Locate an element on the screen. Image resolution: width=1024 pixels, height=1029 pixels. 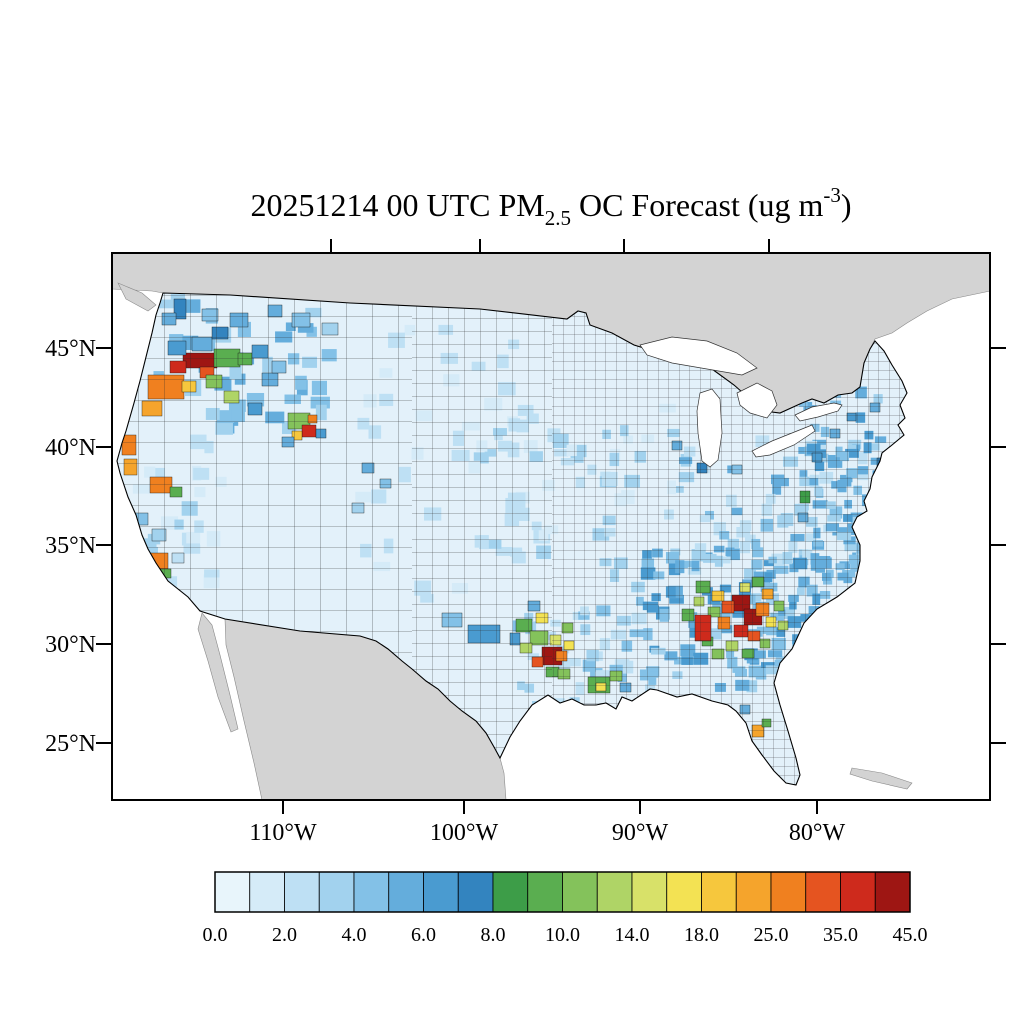
axis-ticks-top is located at coordinates (550, 246).